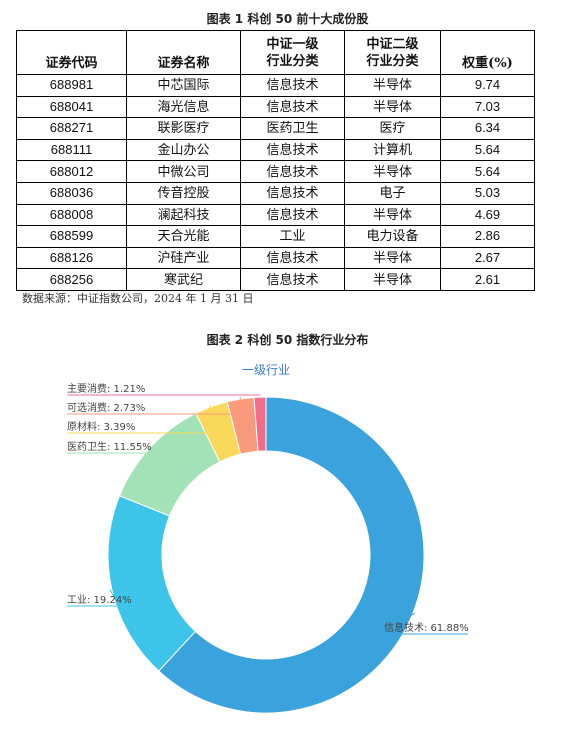 The image size is (575, 741). I want to click on cell-weight: 2.86, so click(487, 236).